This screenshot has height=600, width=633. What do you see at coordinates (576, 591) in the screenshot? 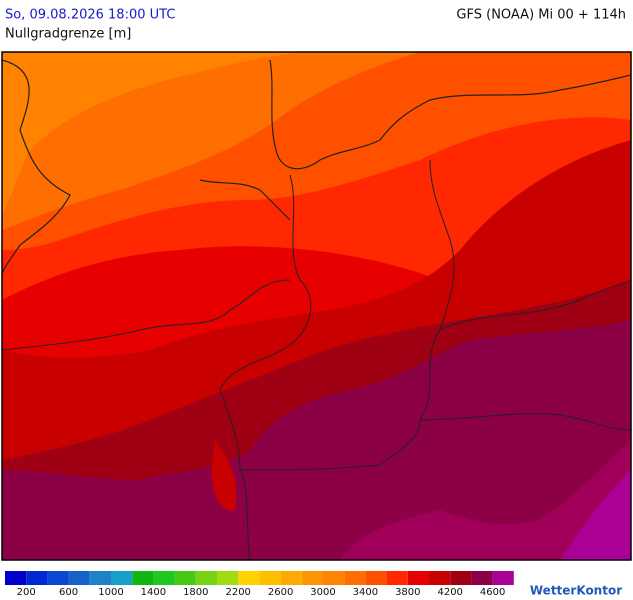
I see `logo: WetterKontor` at bounding box center [576, 591].